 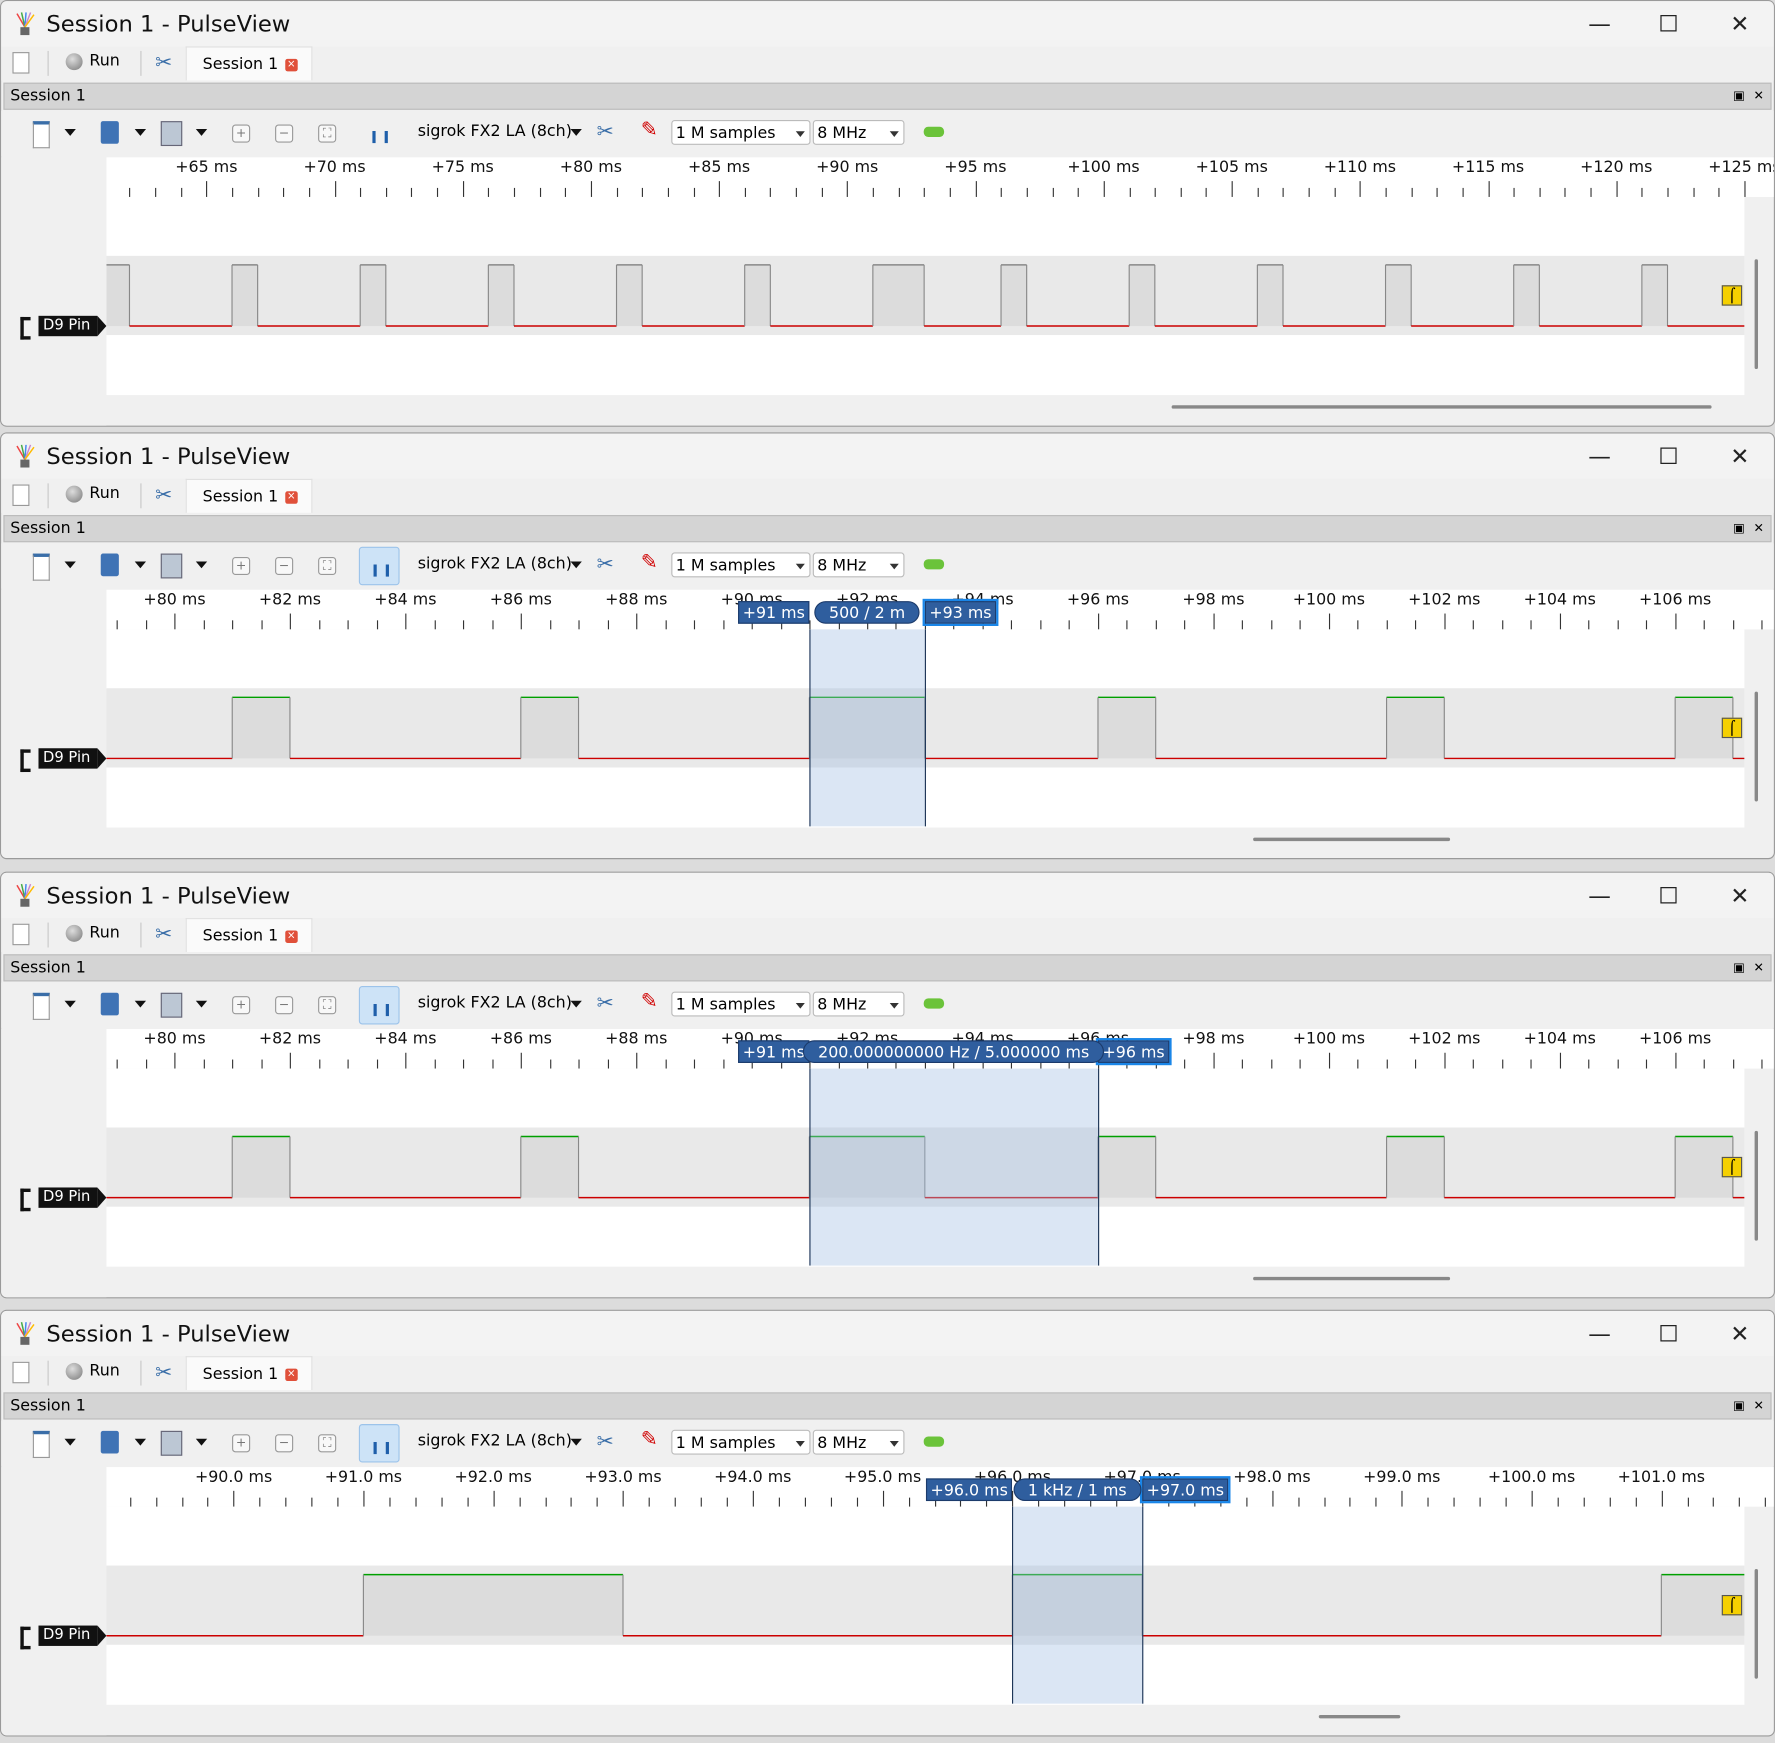 I want to click on cursor-selection-region, so click(x=1078, y=1605).